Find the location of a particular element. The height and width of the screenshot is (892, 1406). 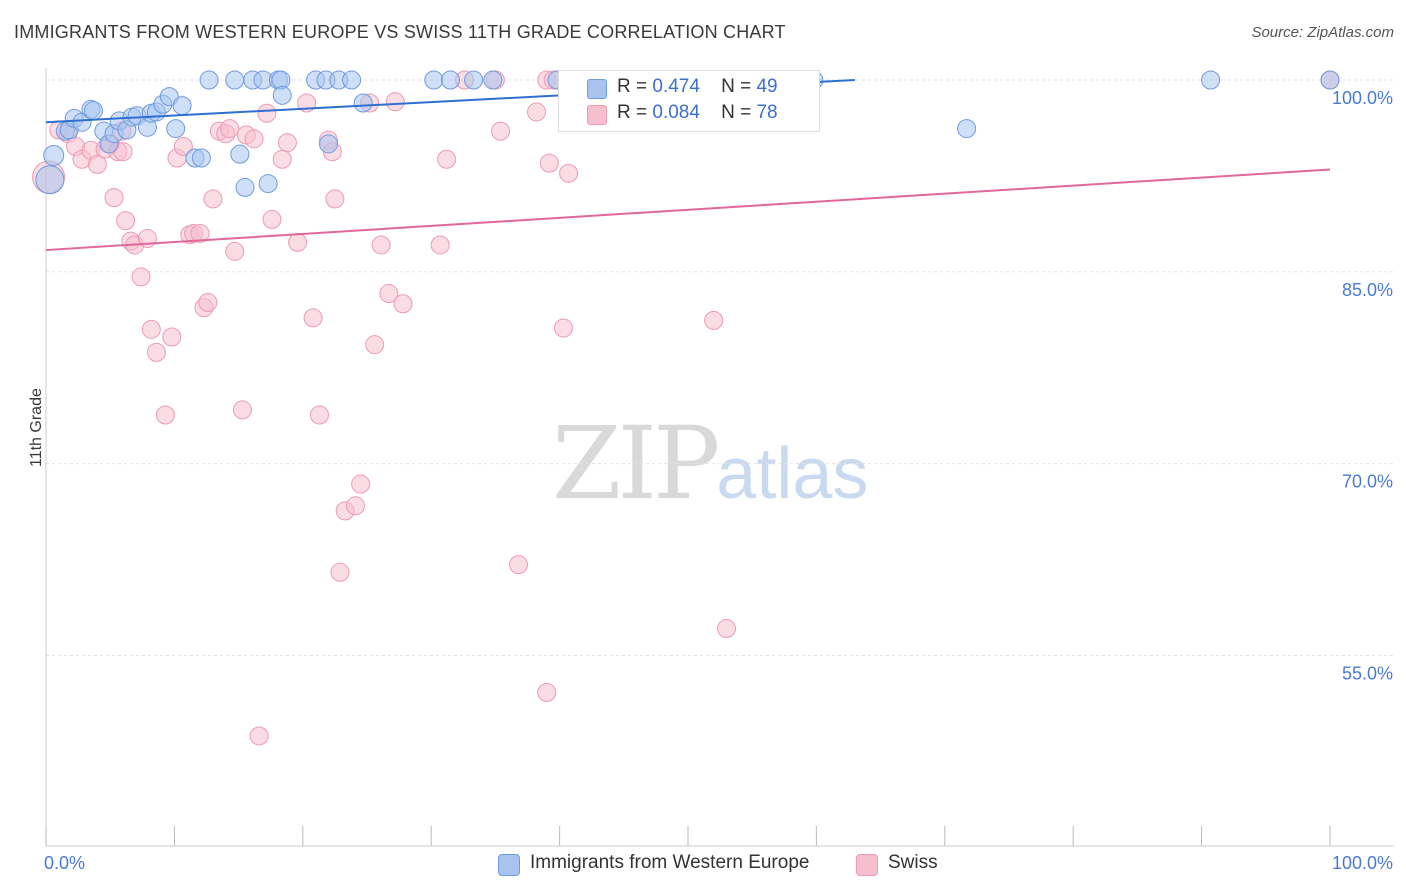

legend-label: Swiss is located at coordinates (913, 862).